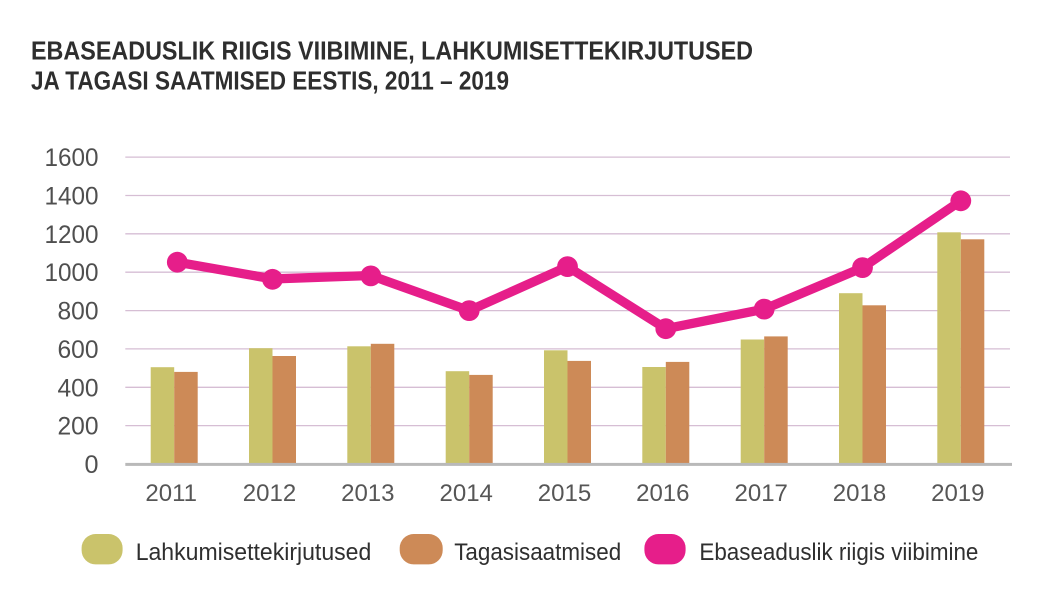 The height and width of the screenshot is (595, 1044). I want to click on svg-text: 1200, so click(72, 235).